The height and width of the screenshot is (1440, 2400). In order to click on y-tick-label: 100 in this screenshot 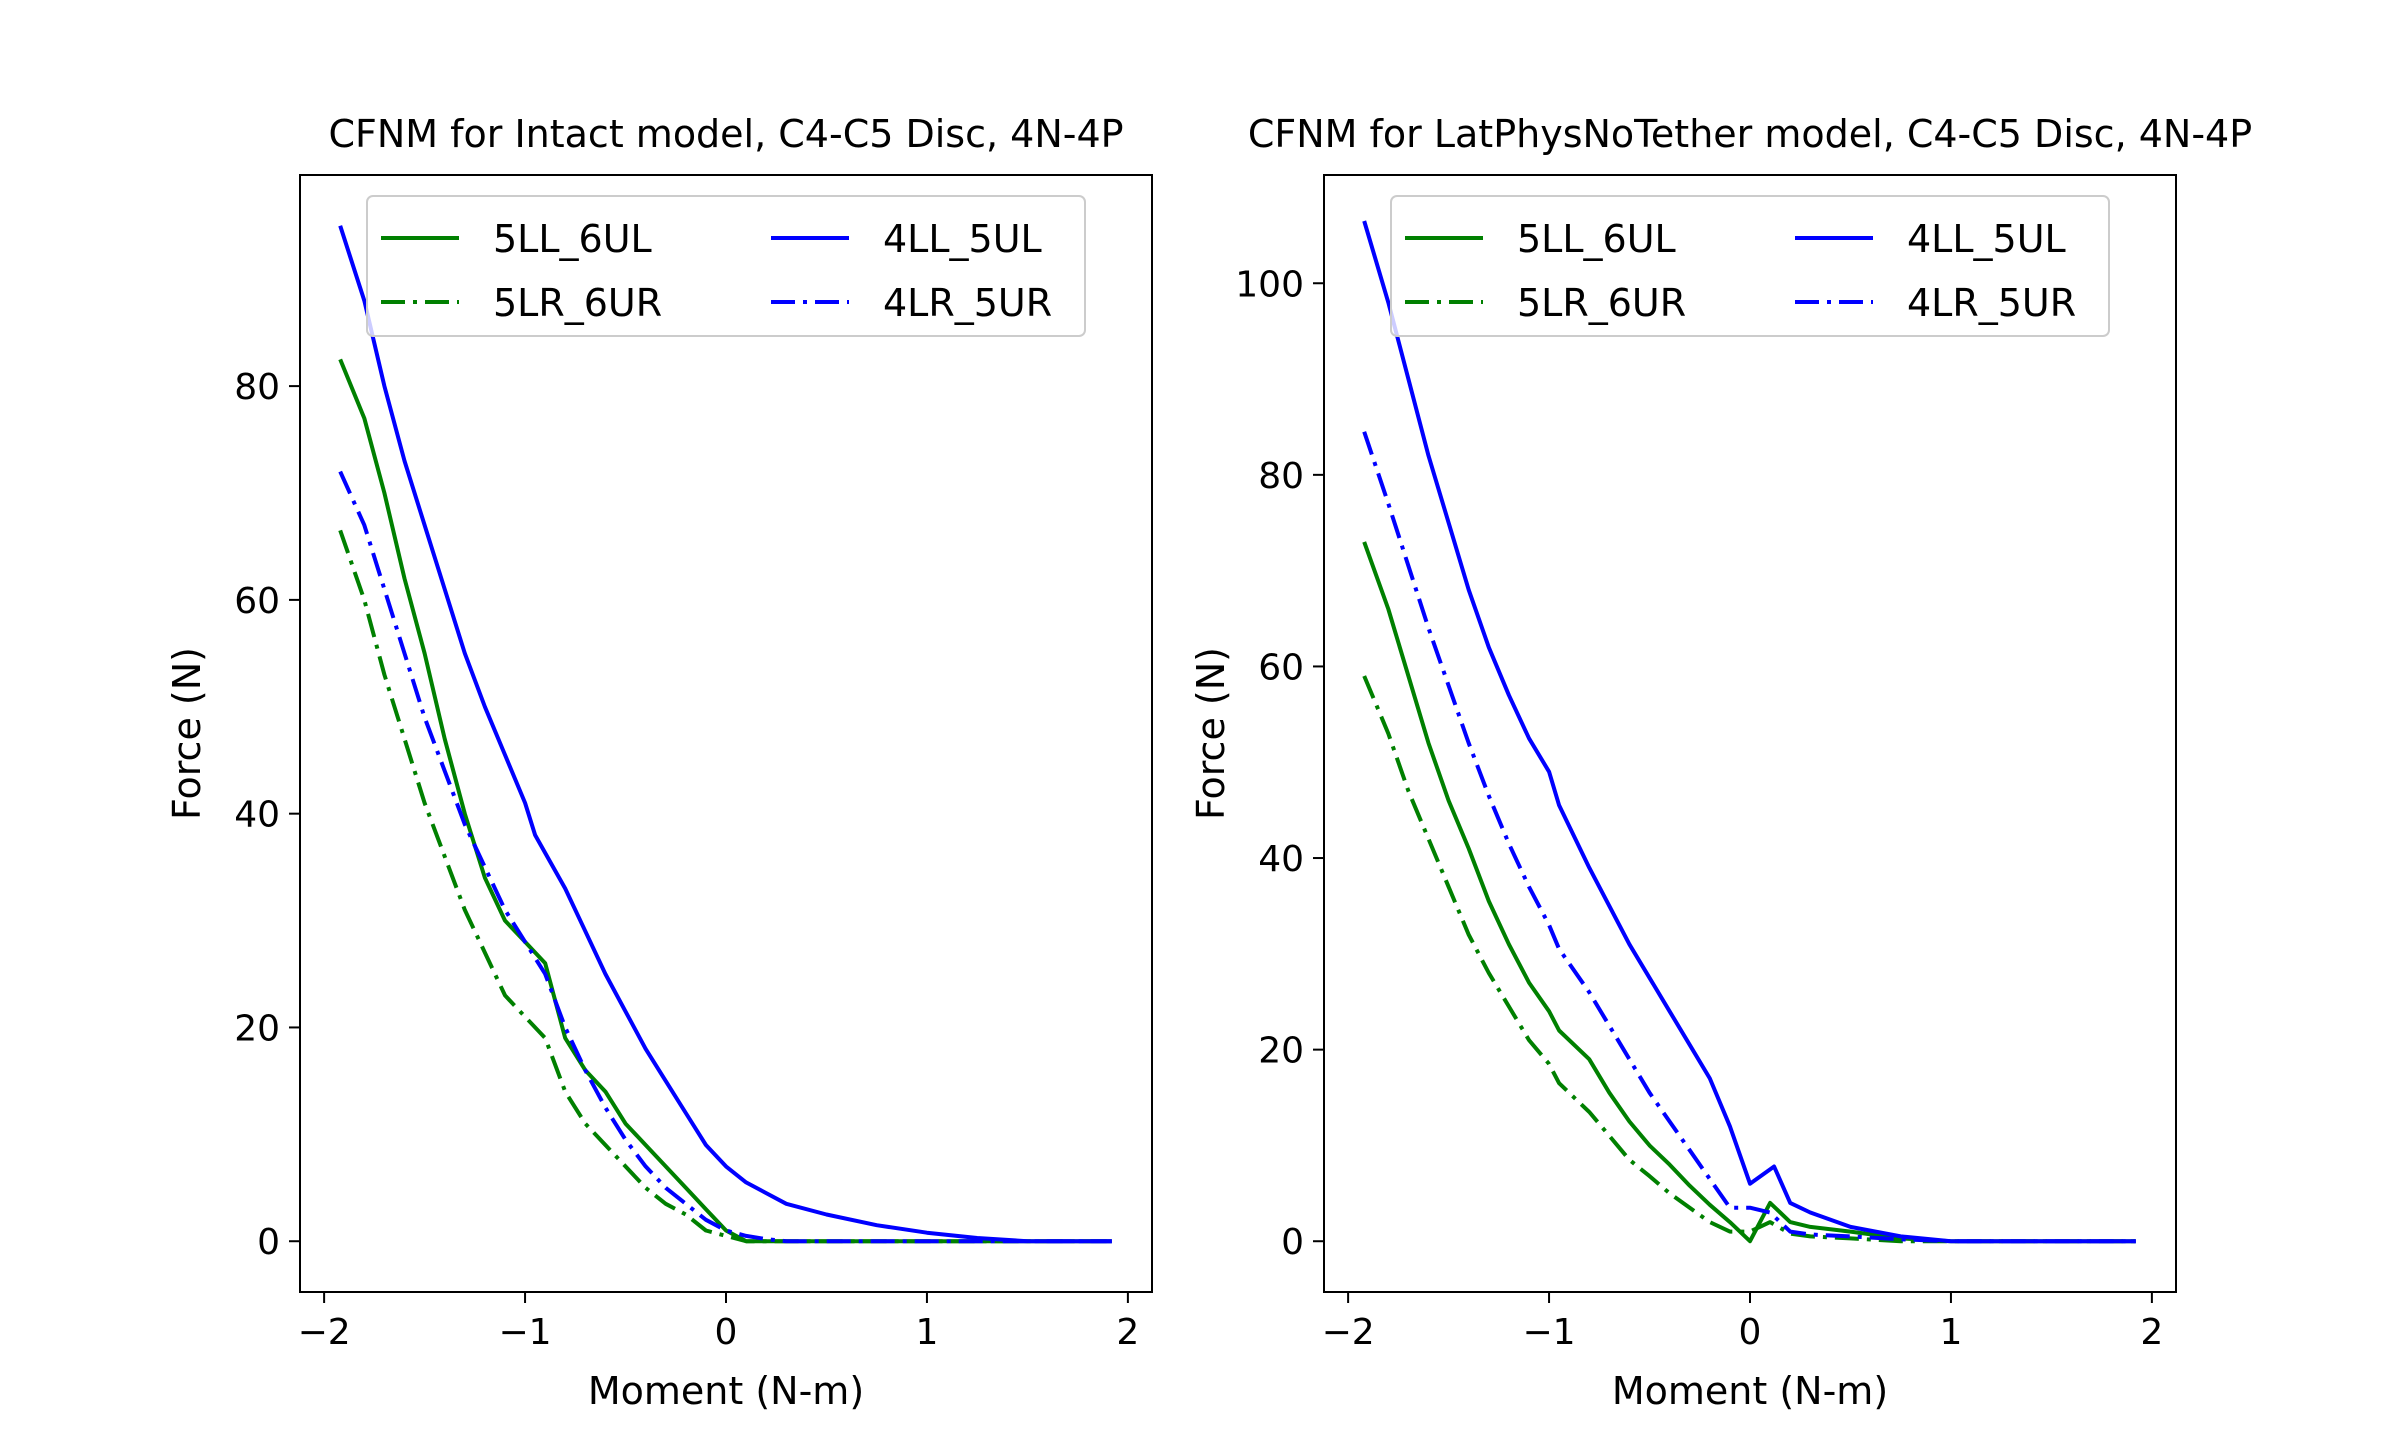, I will do `click(1269, 284)`.